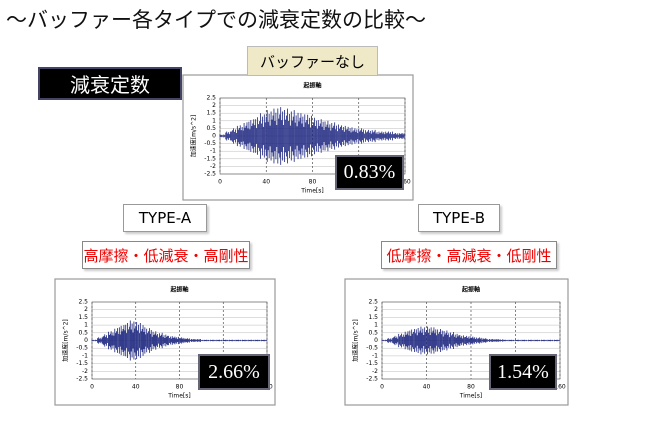  I want to click on panel-name: バッファーなし, so click(312, 61).